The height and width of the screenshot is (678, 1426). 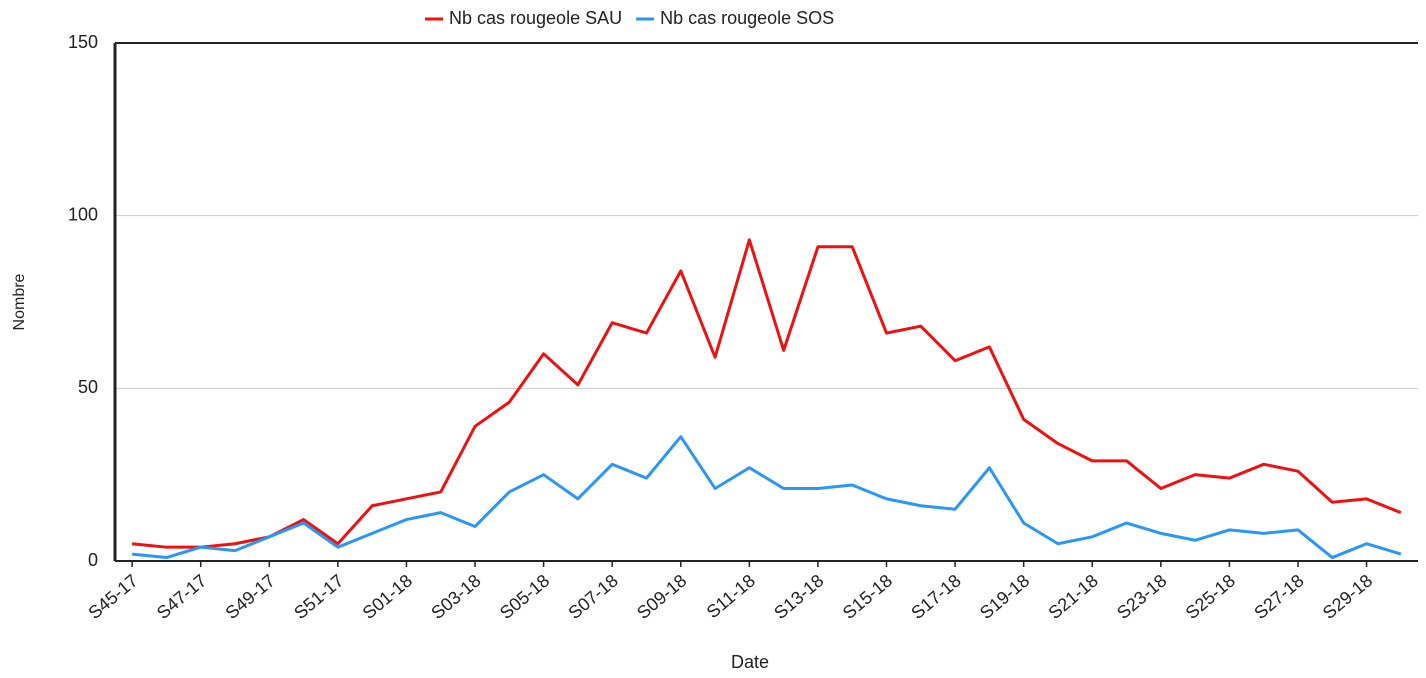 What do you see at coordinates (1073, 596) in the screenshot?
I see `x-tick-label: S21-18` at bounding box center [1073, 596].